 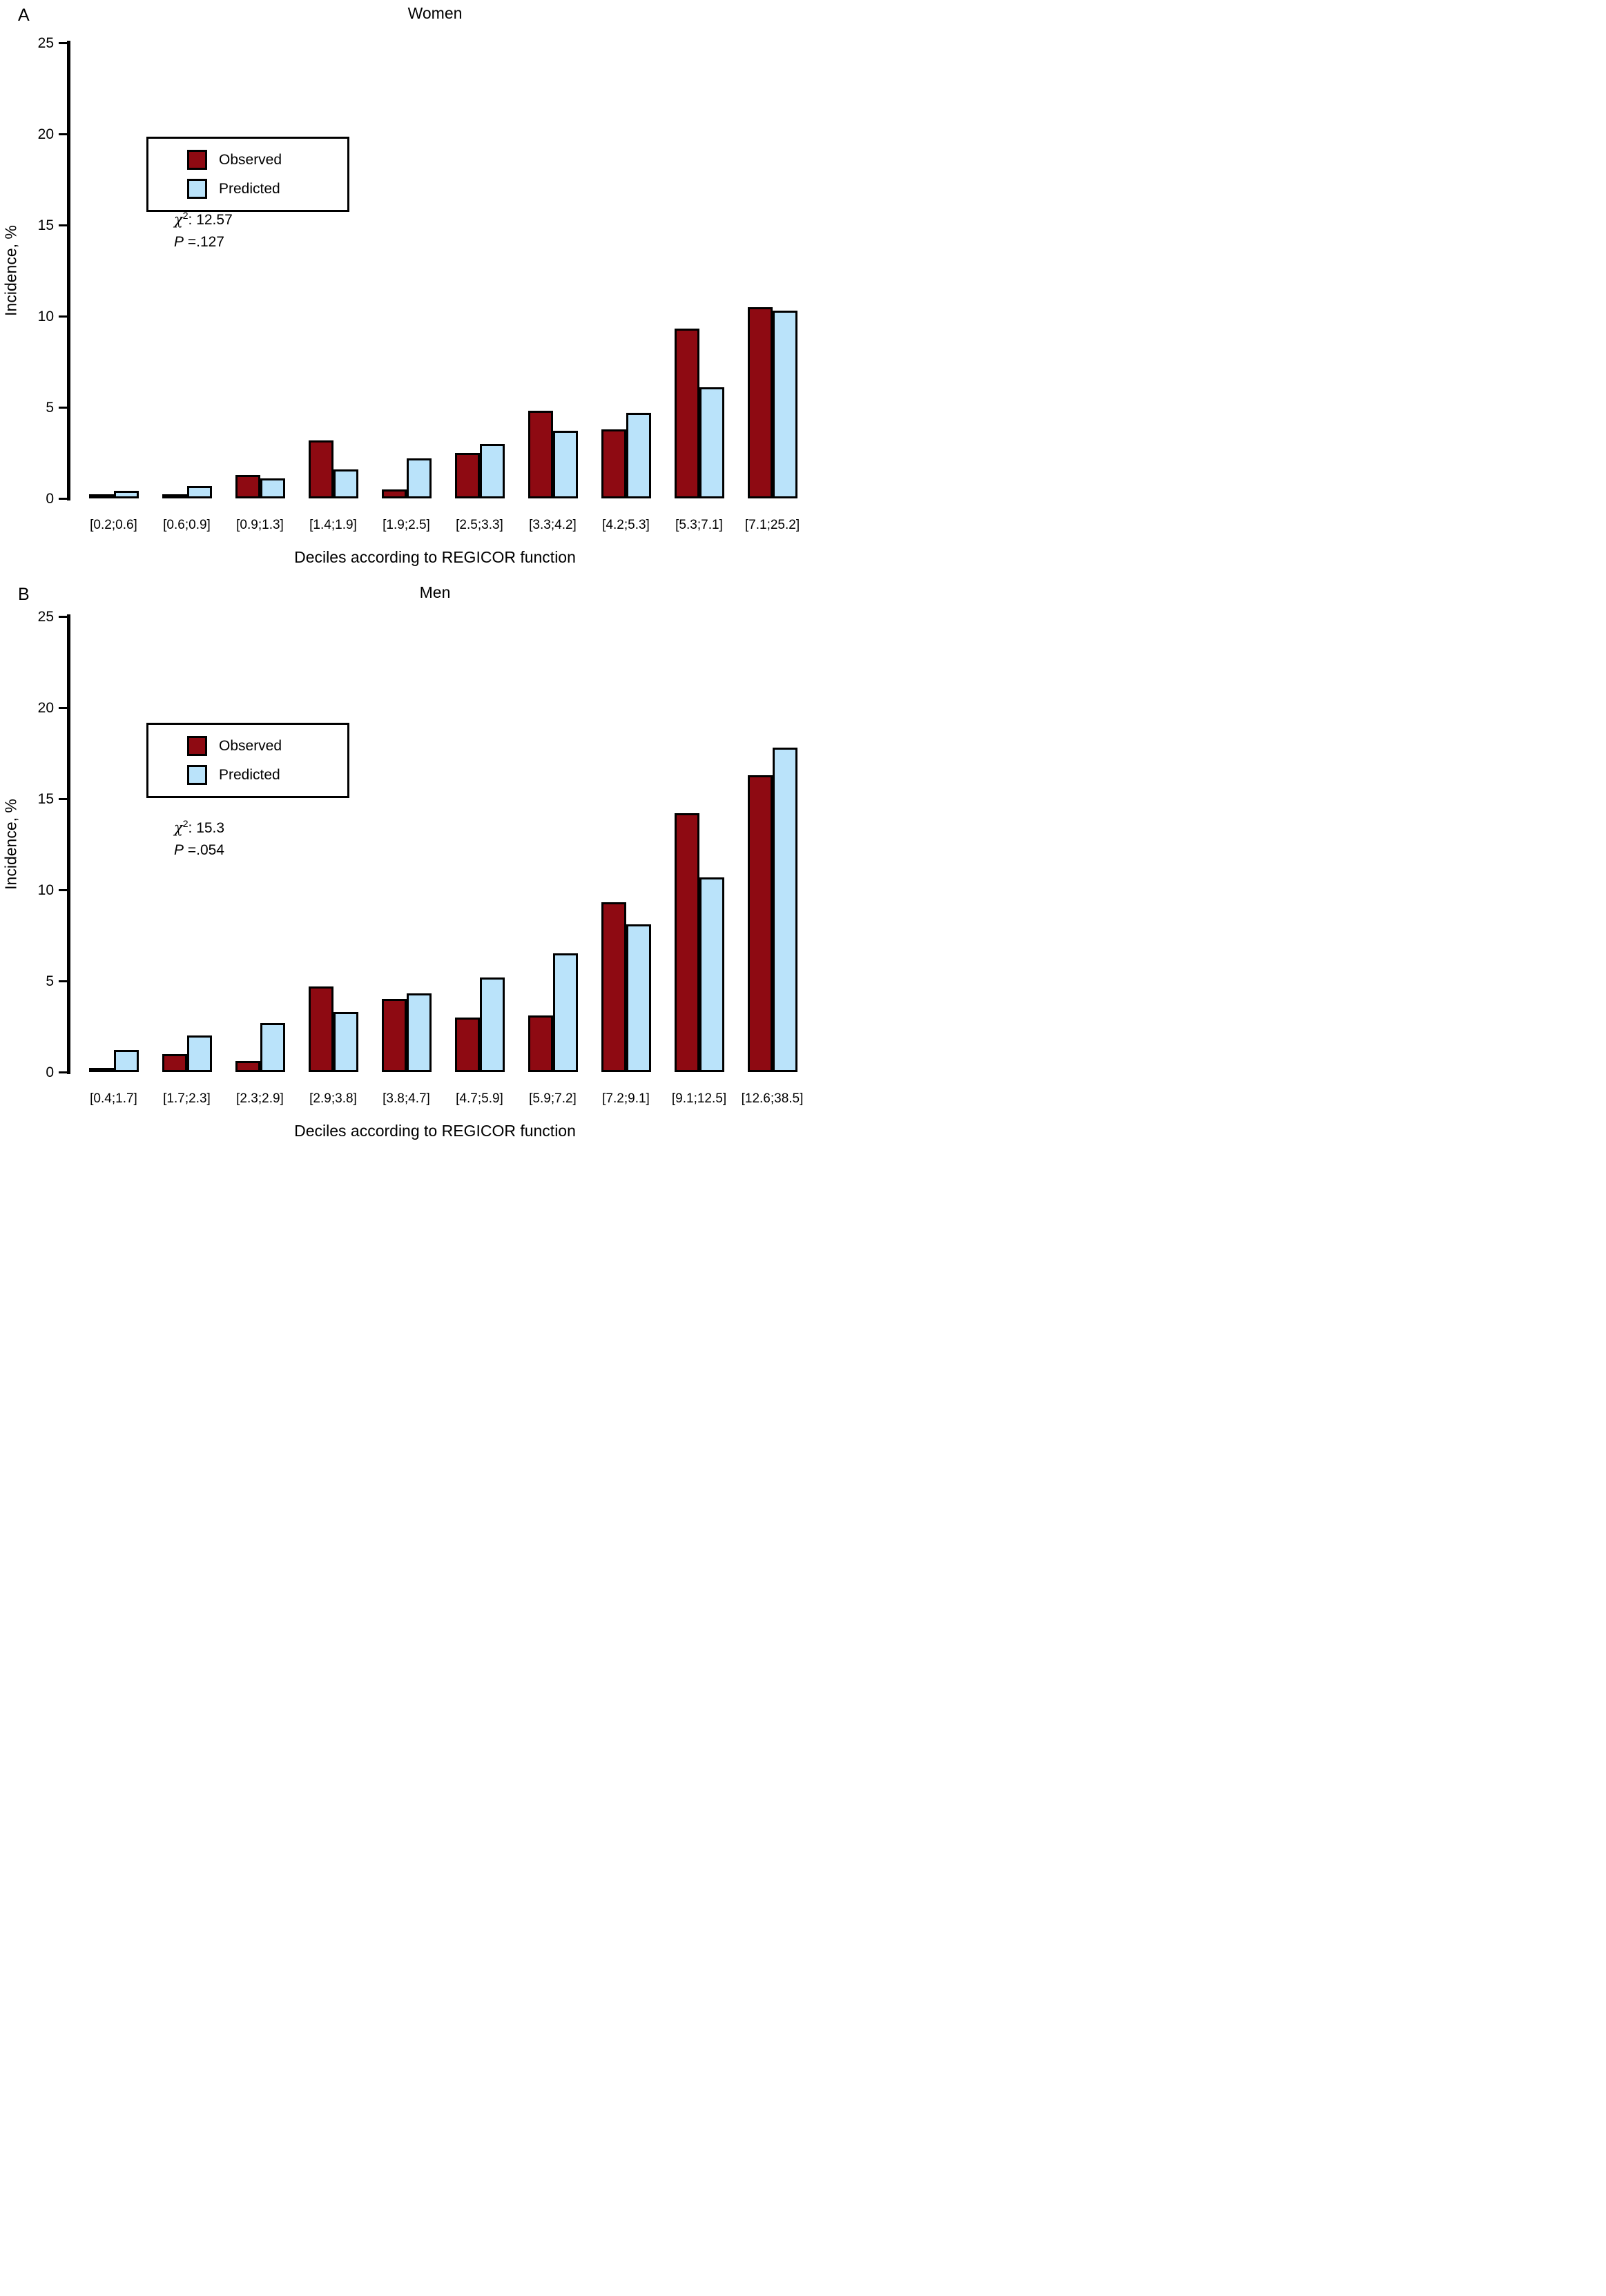 What do you see at coordinates (260, 1098) in the screenshot?
I see `x-tick-label: [2.3;2.9]` at bounding box center [260, 1098].